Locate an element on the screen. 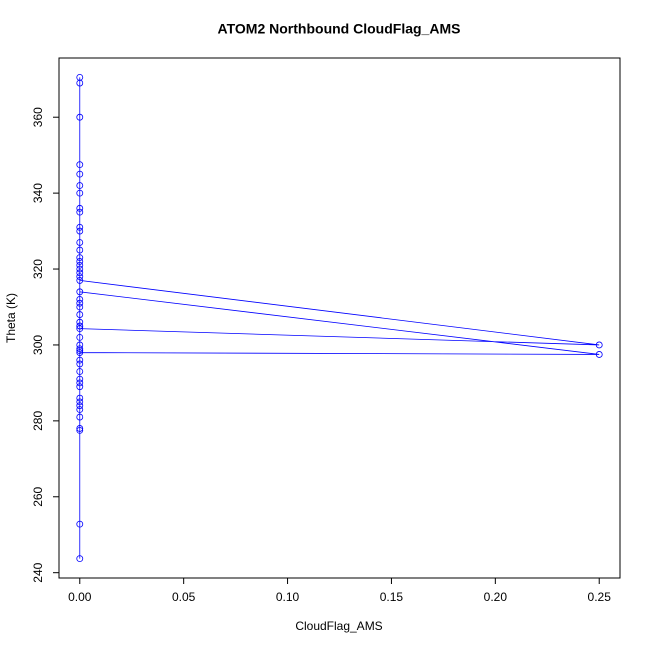 This screenshot has height=650, width=650. x-tick-label: 0.15 is located at coordinates (392, 597).